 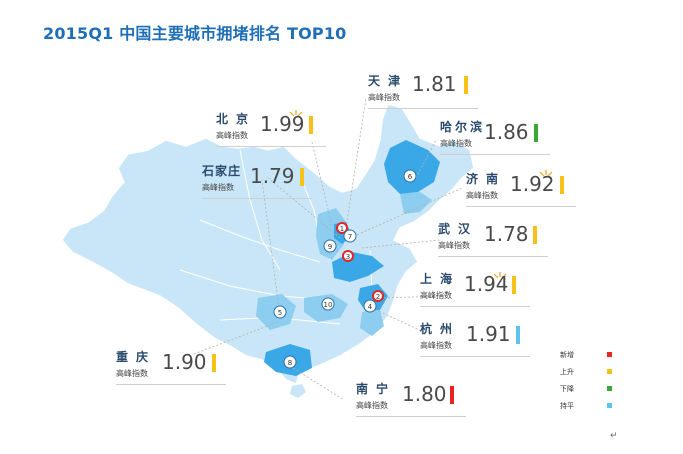 What do you see at coordinates (331, 234) in the screenshot?
I see `region-hebei` at bounding box center [331, 234].